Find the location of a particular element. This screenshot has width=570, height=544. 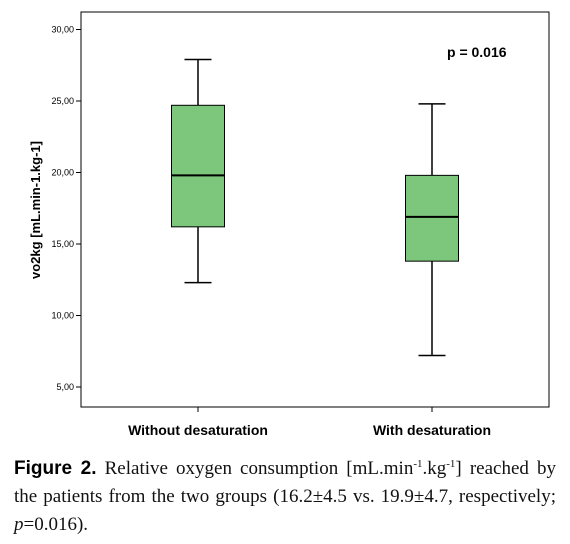

x-axis: Without desaturation With desaturation is located at coordinates (309, 422).